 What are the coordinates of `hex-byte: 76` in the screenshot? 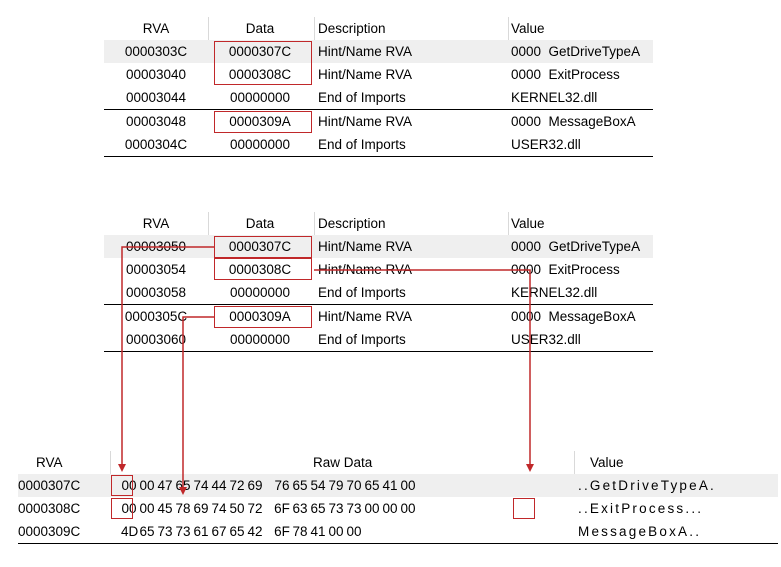 It's located at (282, 485).